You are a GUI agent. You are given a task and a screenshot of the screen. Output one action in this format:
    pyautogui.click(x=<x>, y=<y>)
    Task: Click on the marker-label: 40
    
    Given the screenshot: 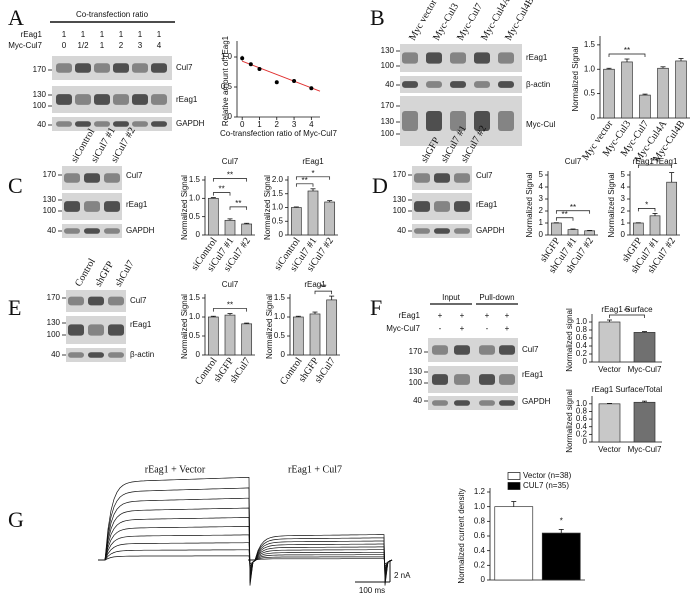 What is the action you would take?
    pyautogui.click(x=401, y=230)
    